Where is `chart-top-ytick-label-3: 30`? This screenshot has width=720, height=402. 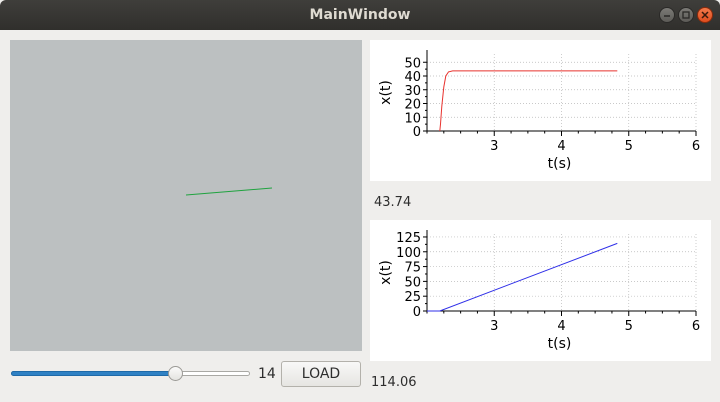
chart-top-ytick-label-3: 30 is located at coordinates (412, 91).